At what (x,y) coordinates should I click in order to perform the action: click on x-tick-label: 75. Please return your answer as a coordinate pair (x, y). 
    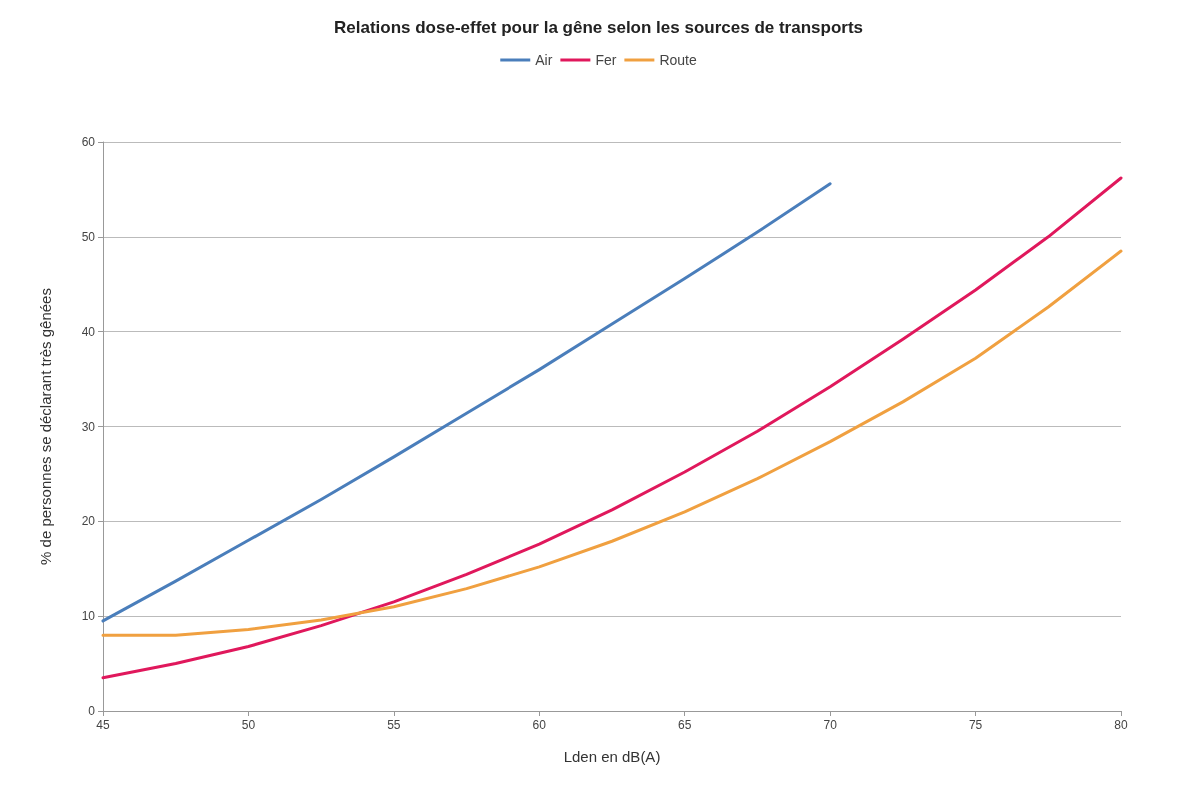
    Looking at the image, I should click on (975, 725).